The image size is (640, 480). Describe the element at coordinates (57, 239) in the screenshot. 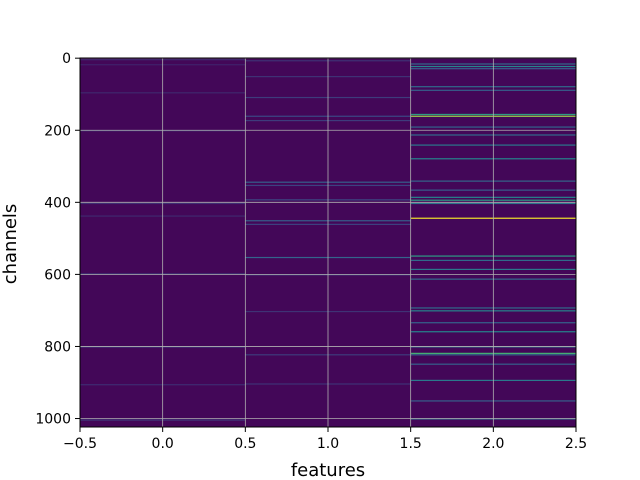

I see `y-axis-ticks: 0 200 400 600 800 1000` at that location.